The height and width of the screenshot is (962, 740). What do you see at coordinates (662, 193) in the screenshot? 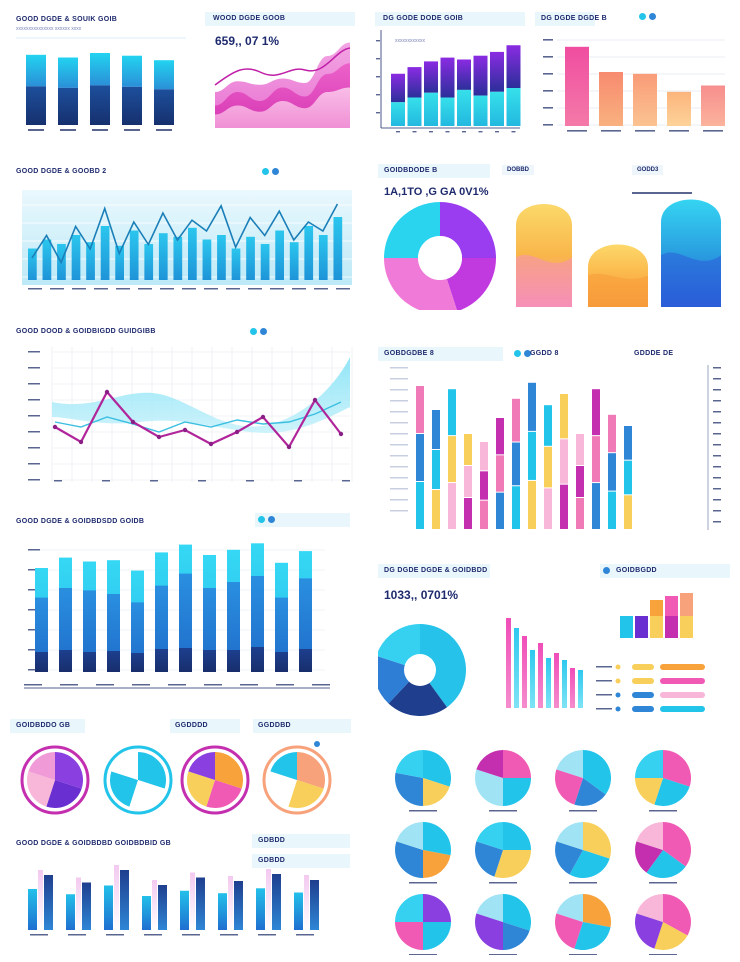
I see `p6-sub` at bounding box center [662, 193].